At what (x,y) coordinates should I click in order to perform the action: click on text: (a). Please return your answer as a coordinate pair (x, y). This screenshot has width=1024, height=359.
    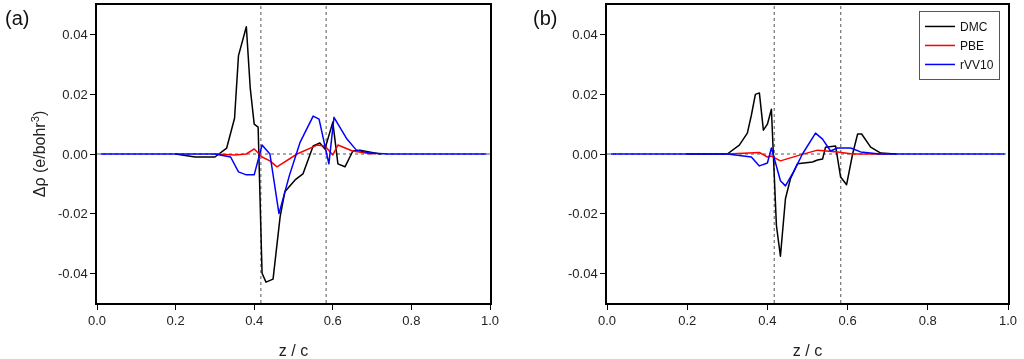
    Looking at the image, I should click on (17, 18).